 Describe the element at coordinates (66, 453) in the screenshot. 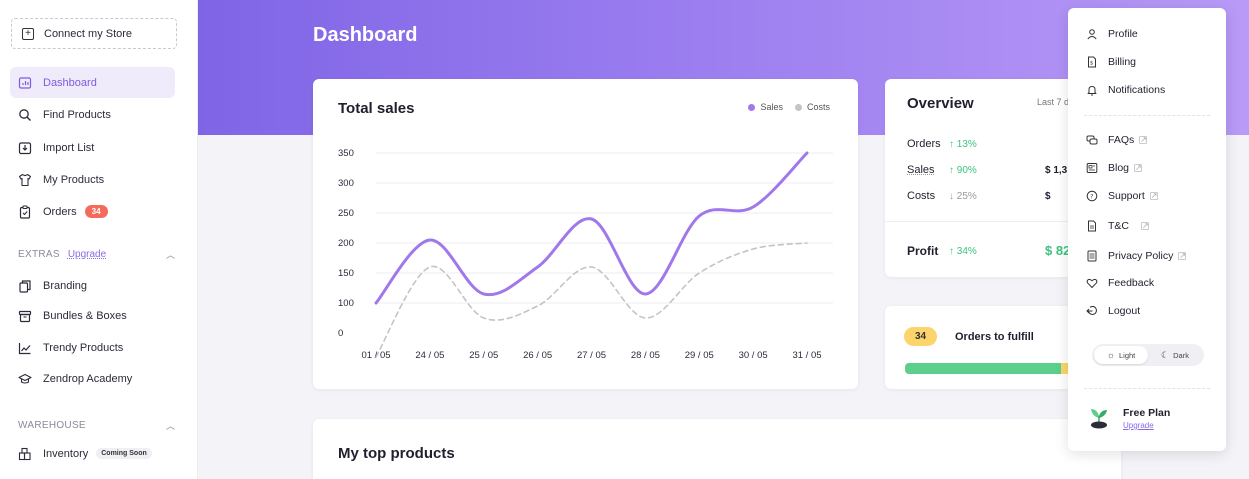

I see `sidebar-item-label: Inventory` at that location.